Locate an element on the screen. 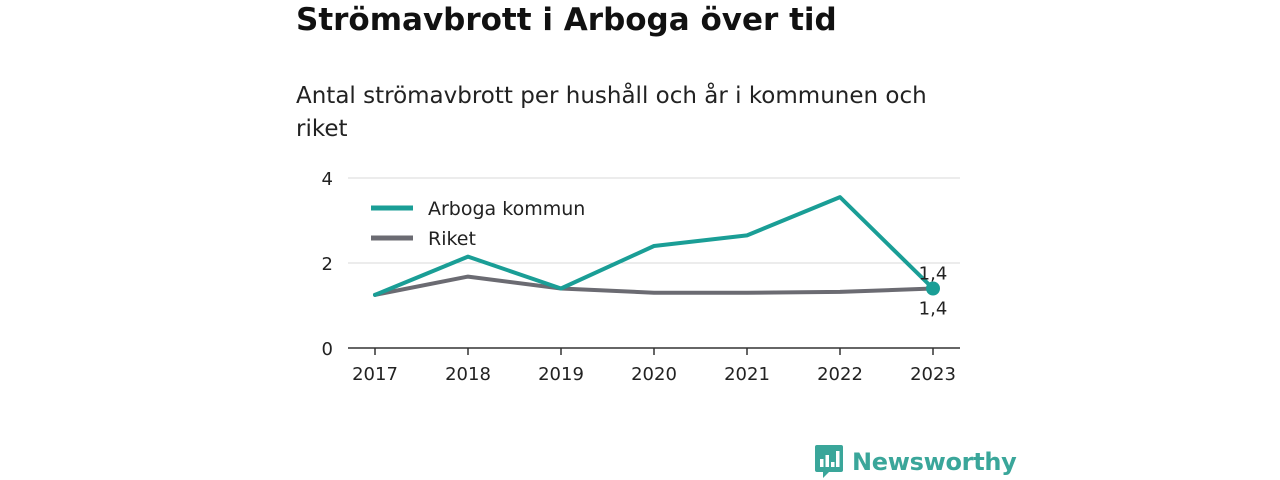  series-line-arboga-kommun is located at coordinates (654, 246).